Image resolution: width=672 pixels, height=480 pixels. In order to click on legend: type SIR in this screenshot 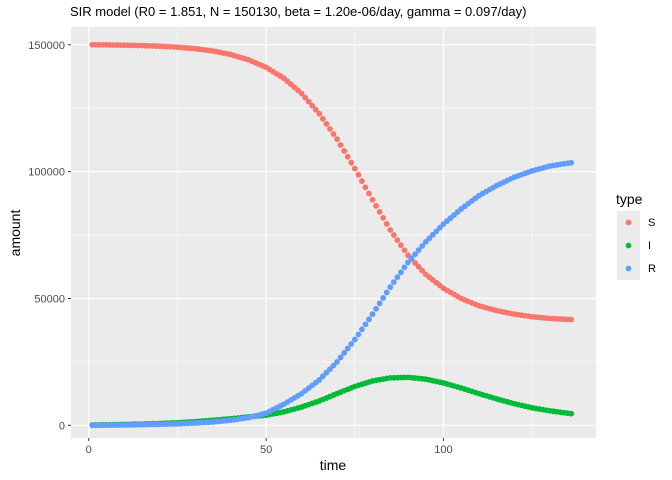, I will do `click(636, 235)`.